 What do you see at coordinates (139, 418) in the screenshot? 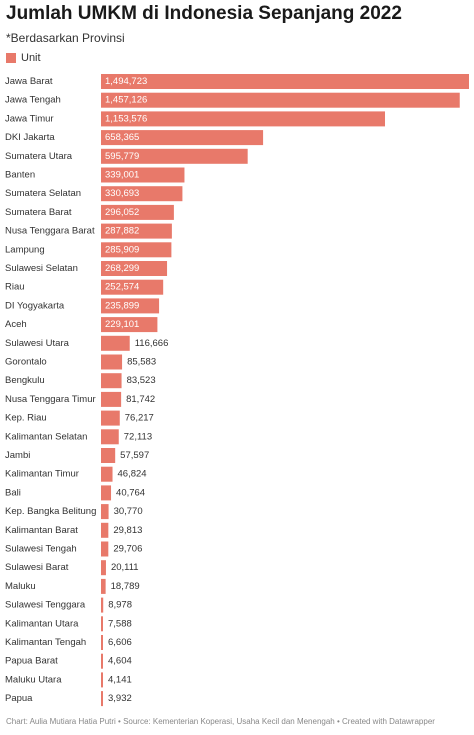
I see `value-label: 76,217` at bounding box center [139, 418].